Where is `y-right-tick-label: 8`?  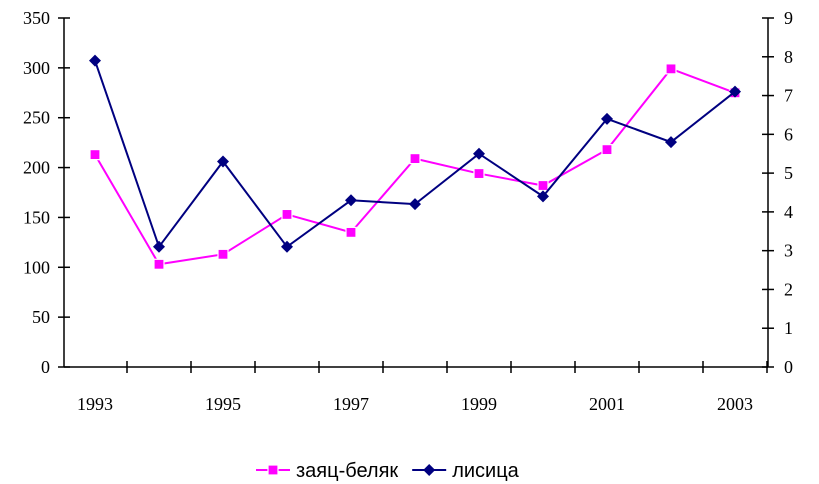
y-right-tick-label: 8 is located at coordinates (788, 57).